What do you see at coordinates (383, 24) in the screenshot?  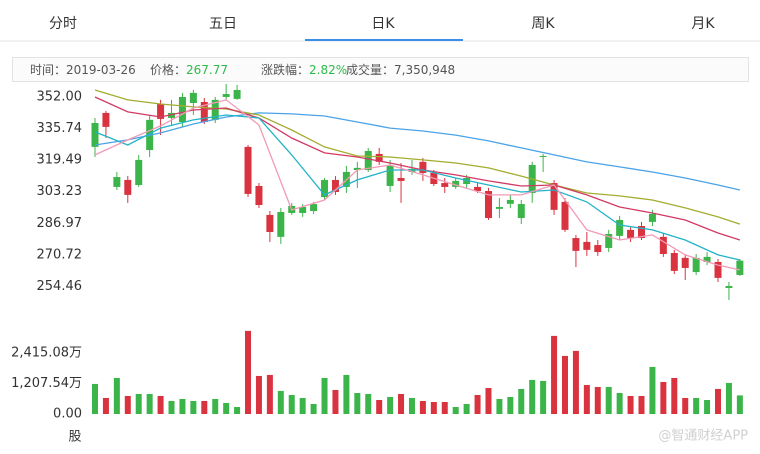 I see `tab: 日K` at bounding box center [383, 24].